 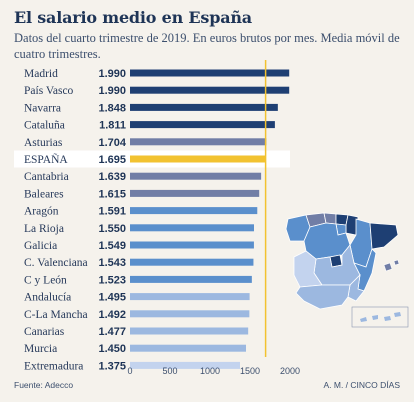 What do you see at coordinates (112, 108) in the screenshot?
I see `value-label: 1.848` at bounding box center [112, 108].